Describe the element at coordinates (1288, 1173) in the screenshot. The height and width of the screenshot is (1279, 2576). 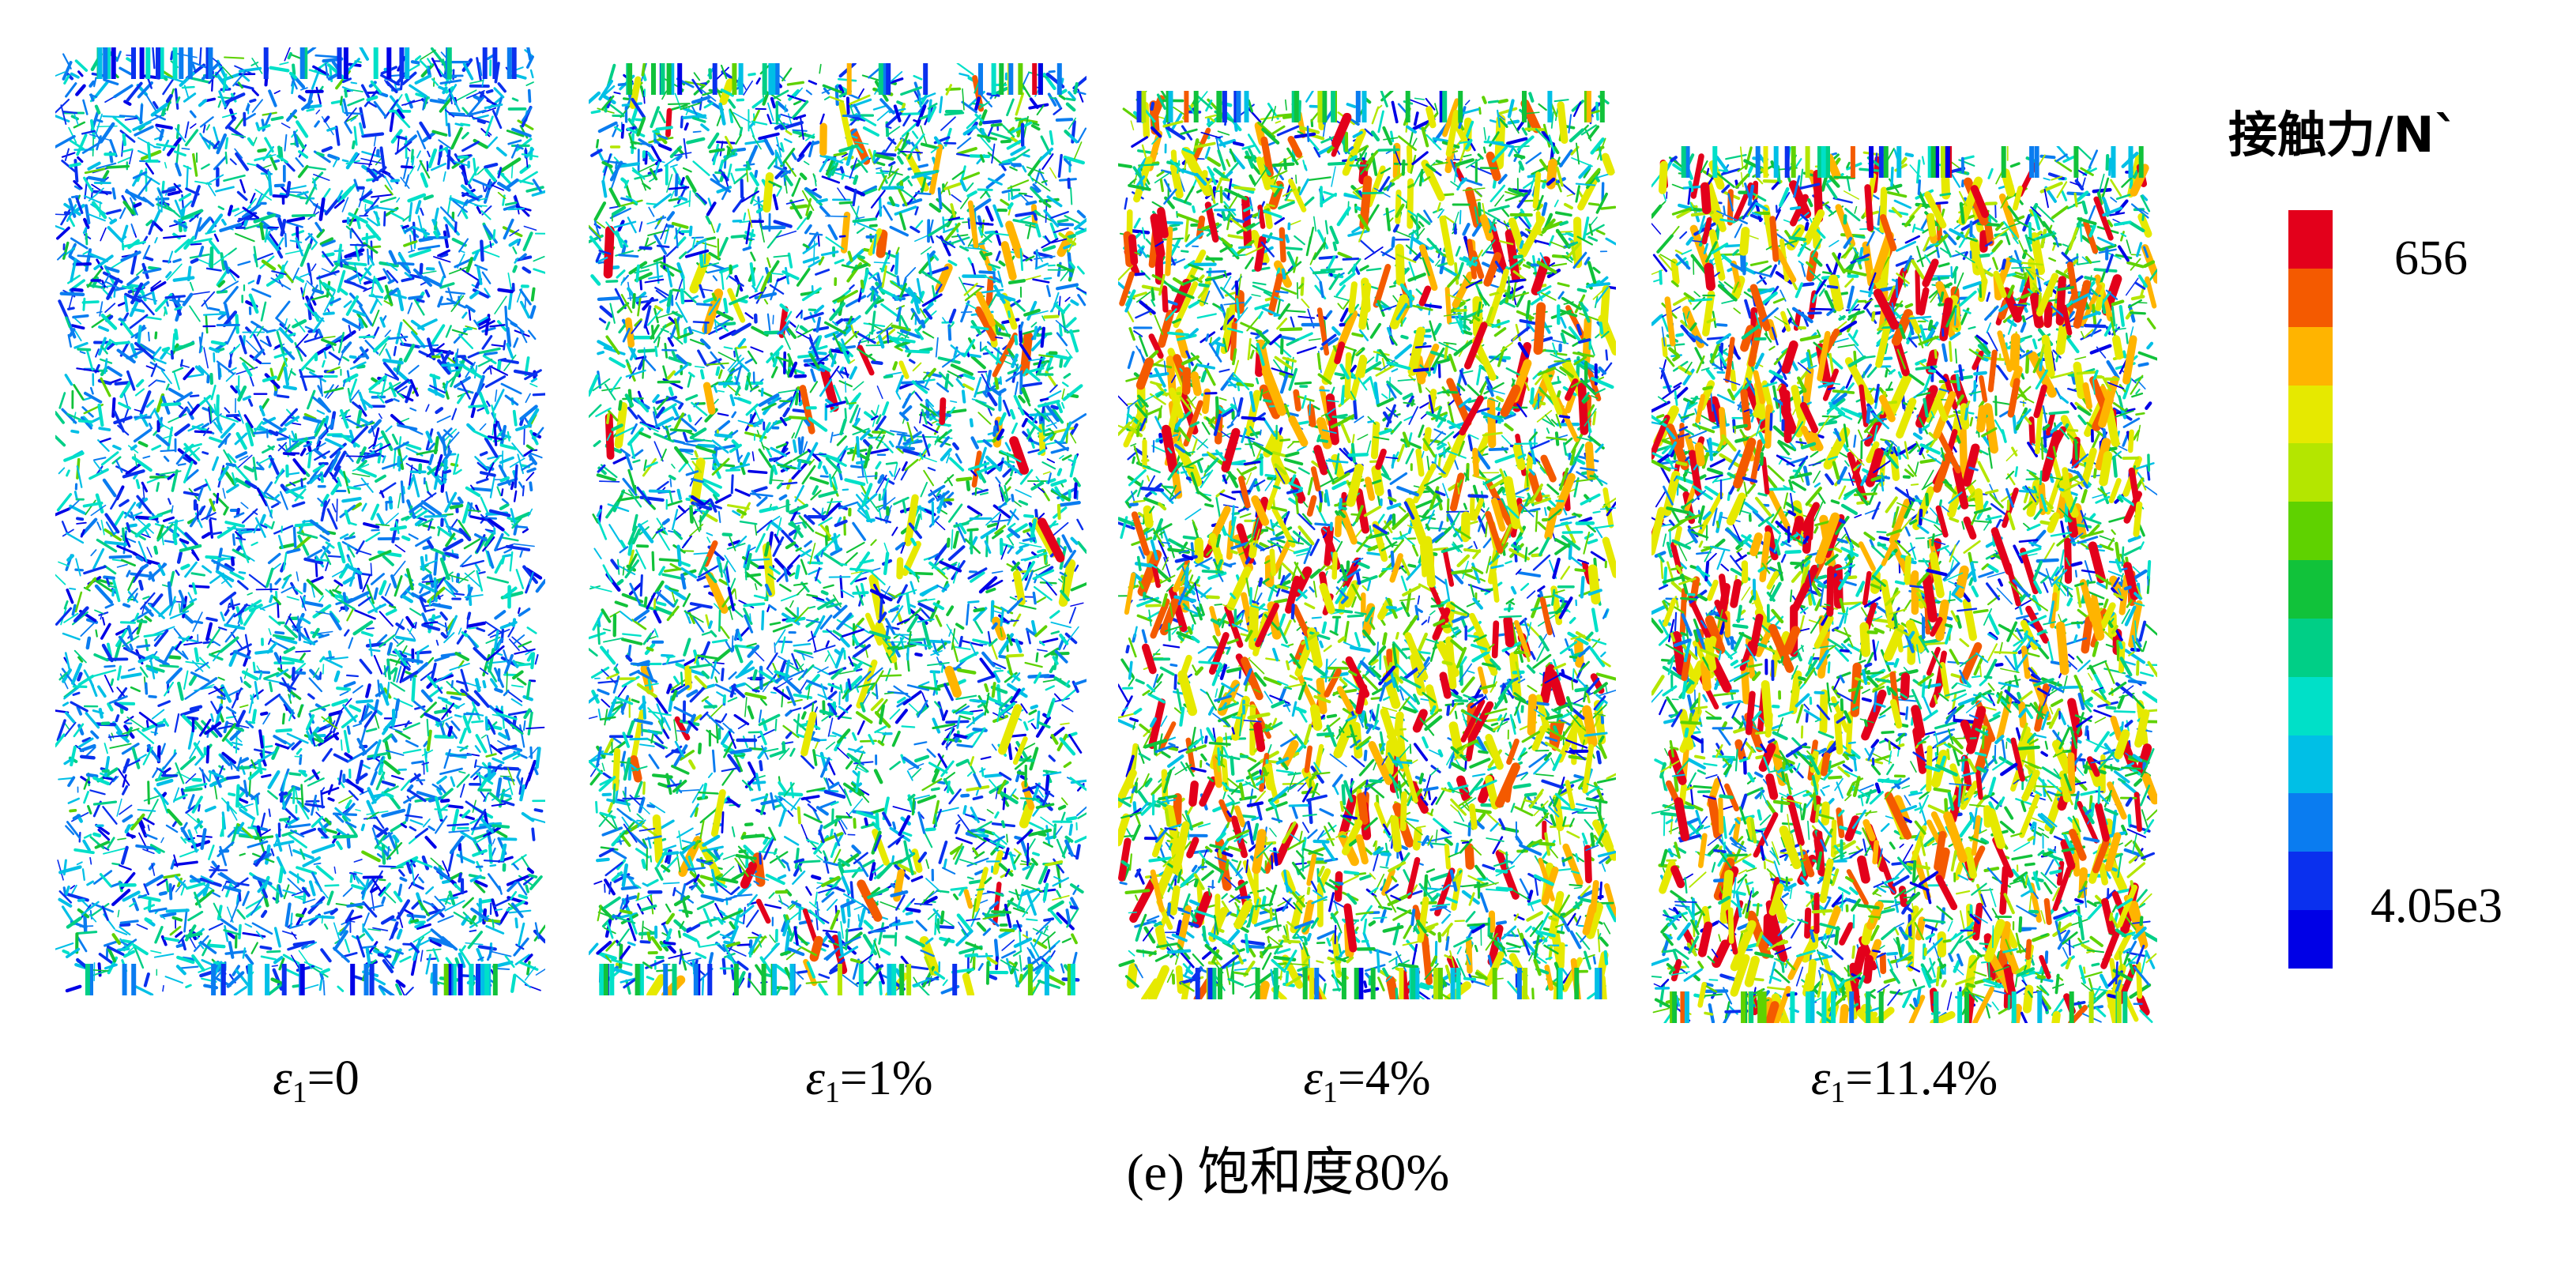
I see `figure-caption: (e) 饱和度80%` at that location.